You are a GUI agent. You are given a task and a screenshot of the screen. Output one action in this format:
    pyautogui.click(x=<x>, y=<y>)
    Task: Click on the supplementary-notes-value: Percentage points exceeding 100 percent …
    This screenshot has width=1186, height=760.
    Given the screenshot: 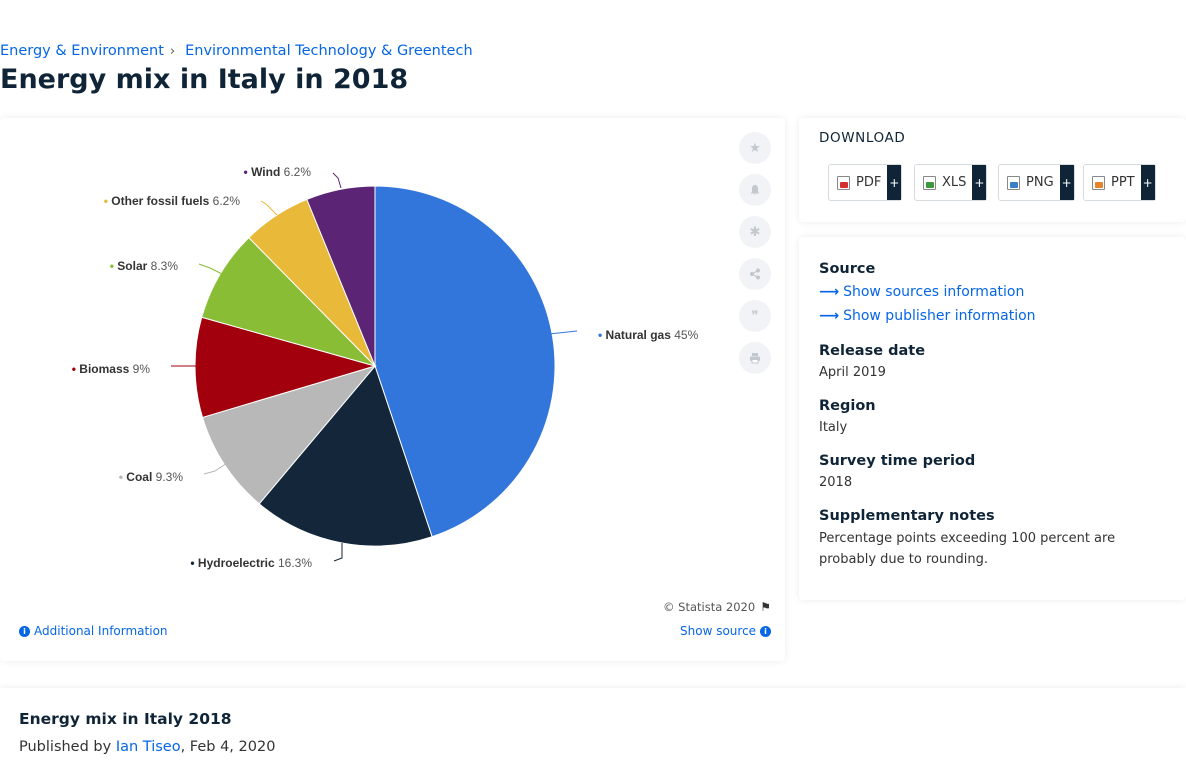 What is the action you would take?
    pyautogui.click(x=967, y=549)
    